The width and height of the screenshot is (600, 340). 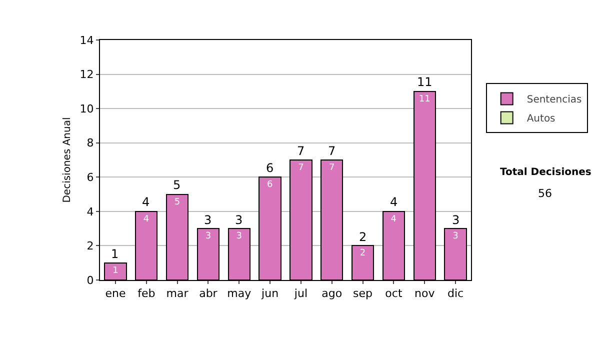 I want to click on data-label: 5, so click(x=177, y=202).